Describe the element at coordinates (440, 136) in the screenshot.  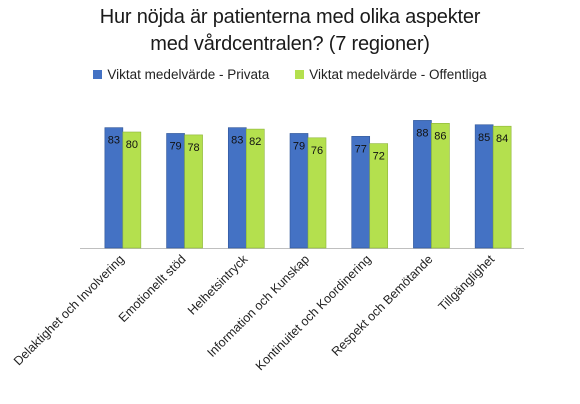
I see `data-label-offentliga-5: 86` at that location.